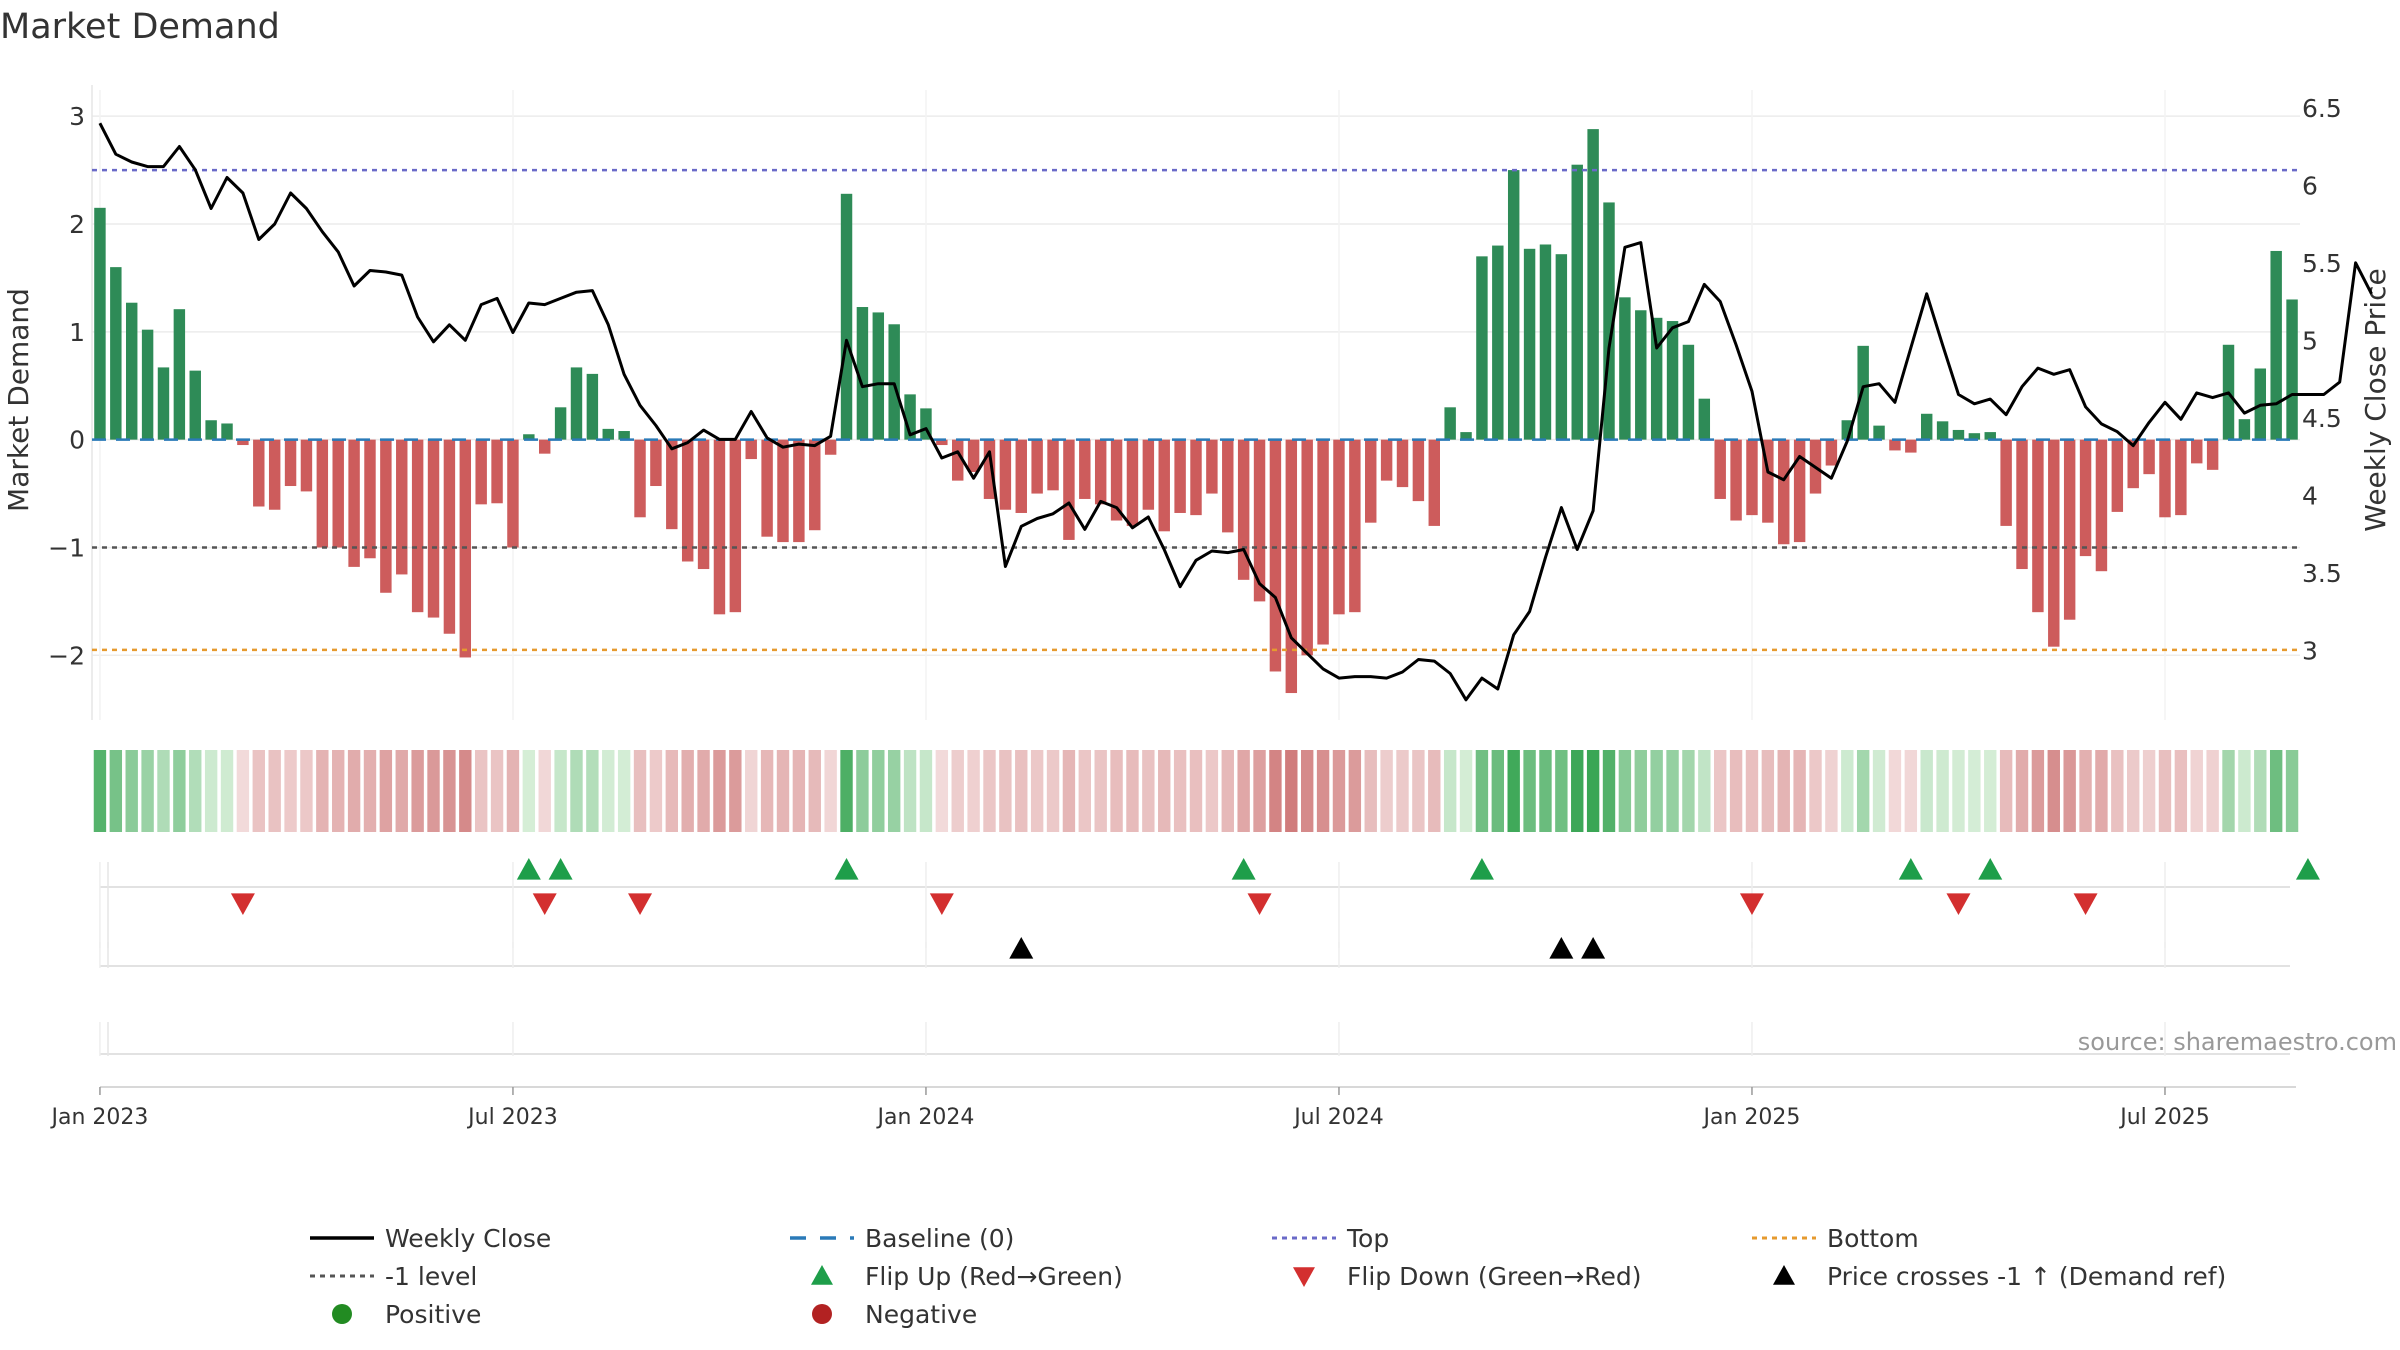  What do you see at coordinates (994, 1276) in the screenshot?
I see `legend-label: Flip Up (Red→Green)` at bounding box center [994, 1276].